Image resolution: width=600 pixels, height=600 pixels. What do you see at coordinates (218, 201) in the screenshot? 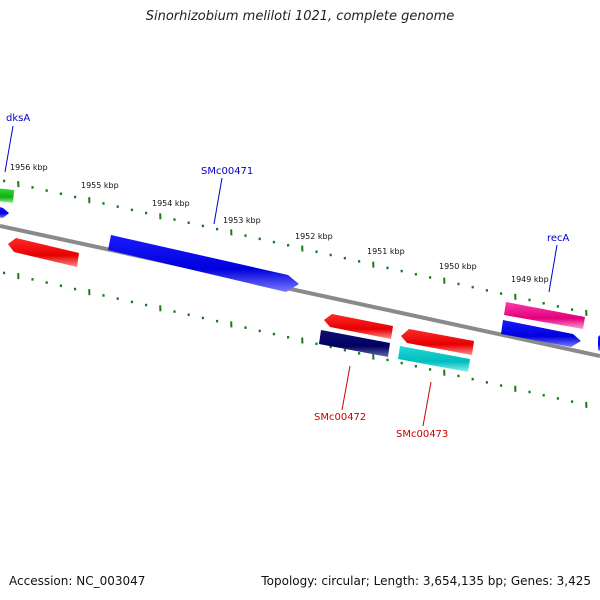
I see `leader-SMc00471` at bounding box center [218, 201].